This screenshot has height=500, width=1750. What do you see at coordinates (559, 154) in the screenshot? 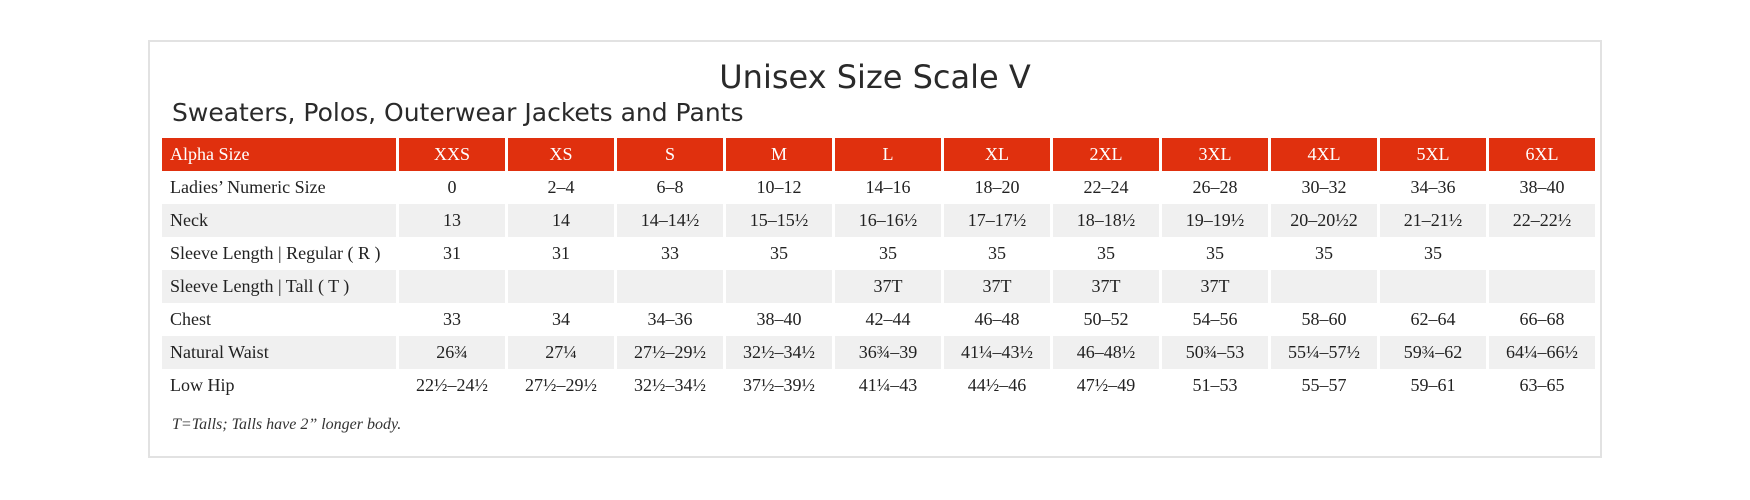
I see `header-cell: XS` at bounding box center [559, 154].